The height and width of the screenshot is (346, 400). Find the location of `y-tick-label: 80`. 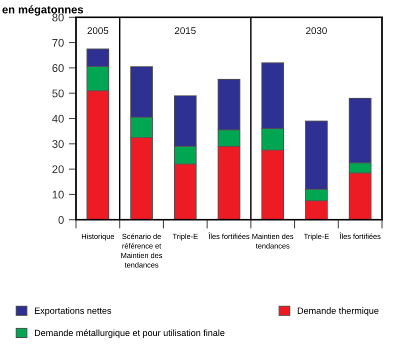

y-tick-label: 80 is located at coordinates (58, 18).